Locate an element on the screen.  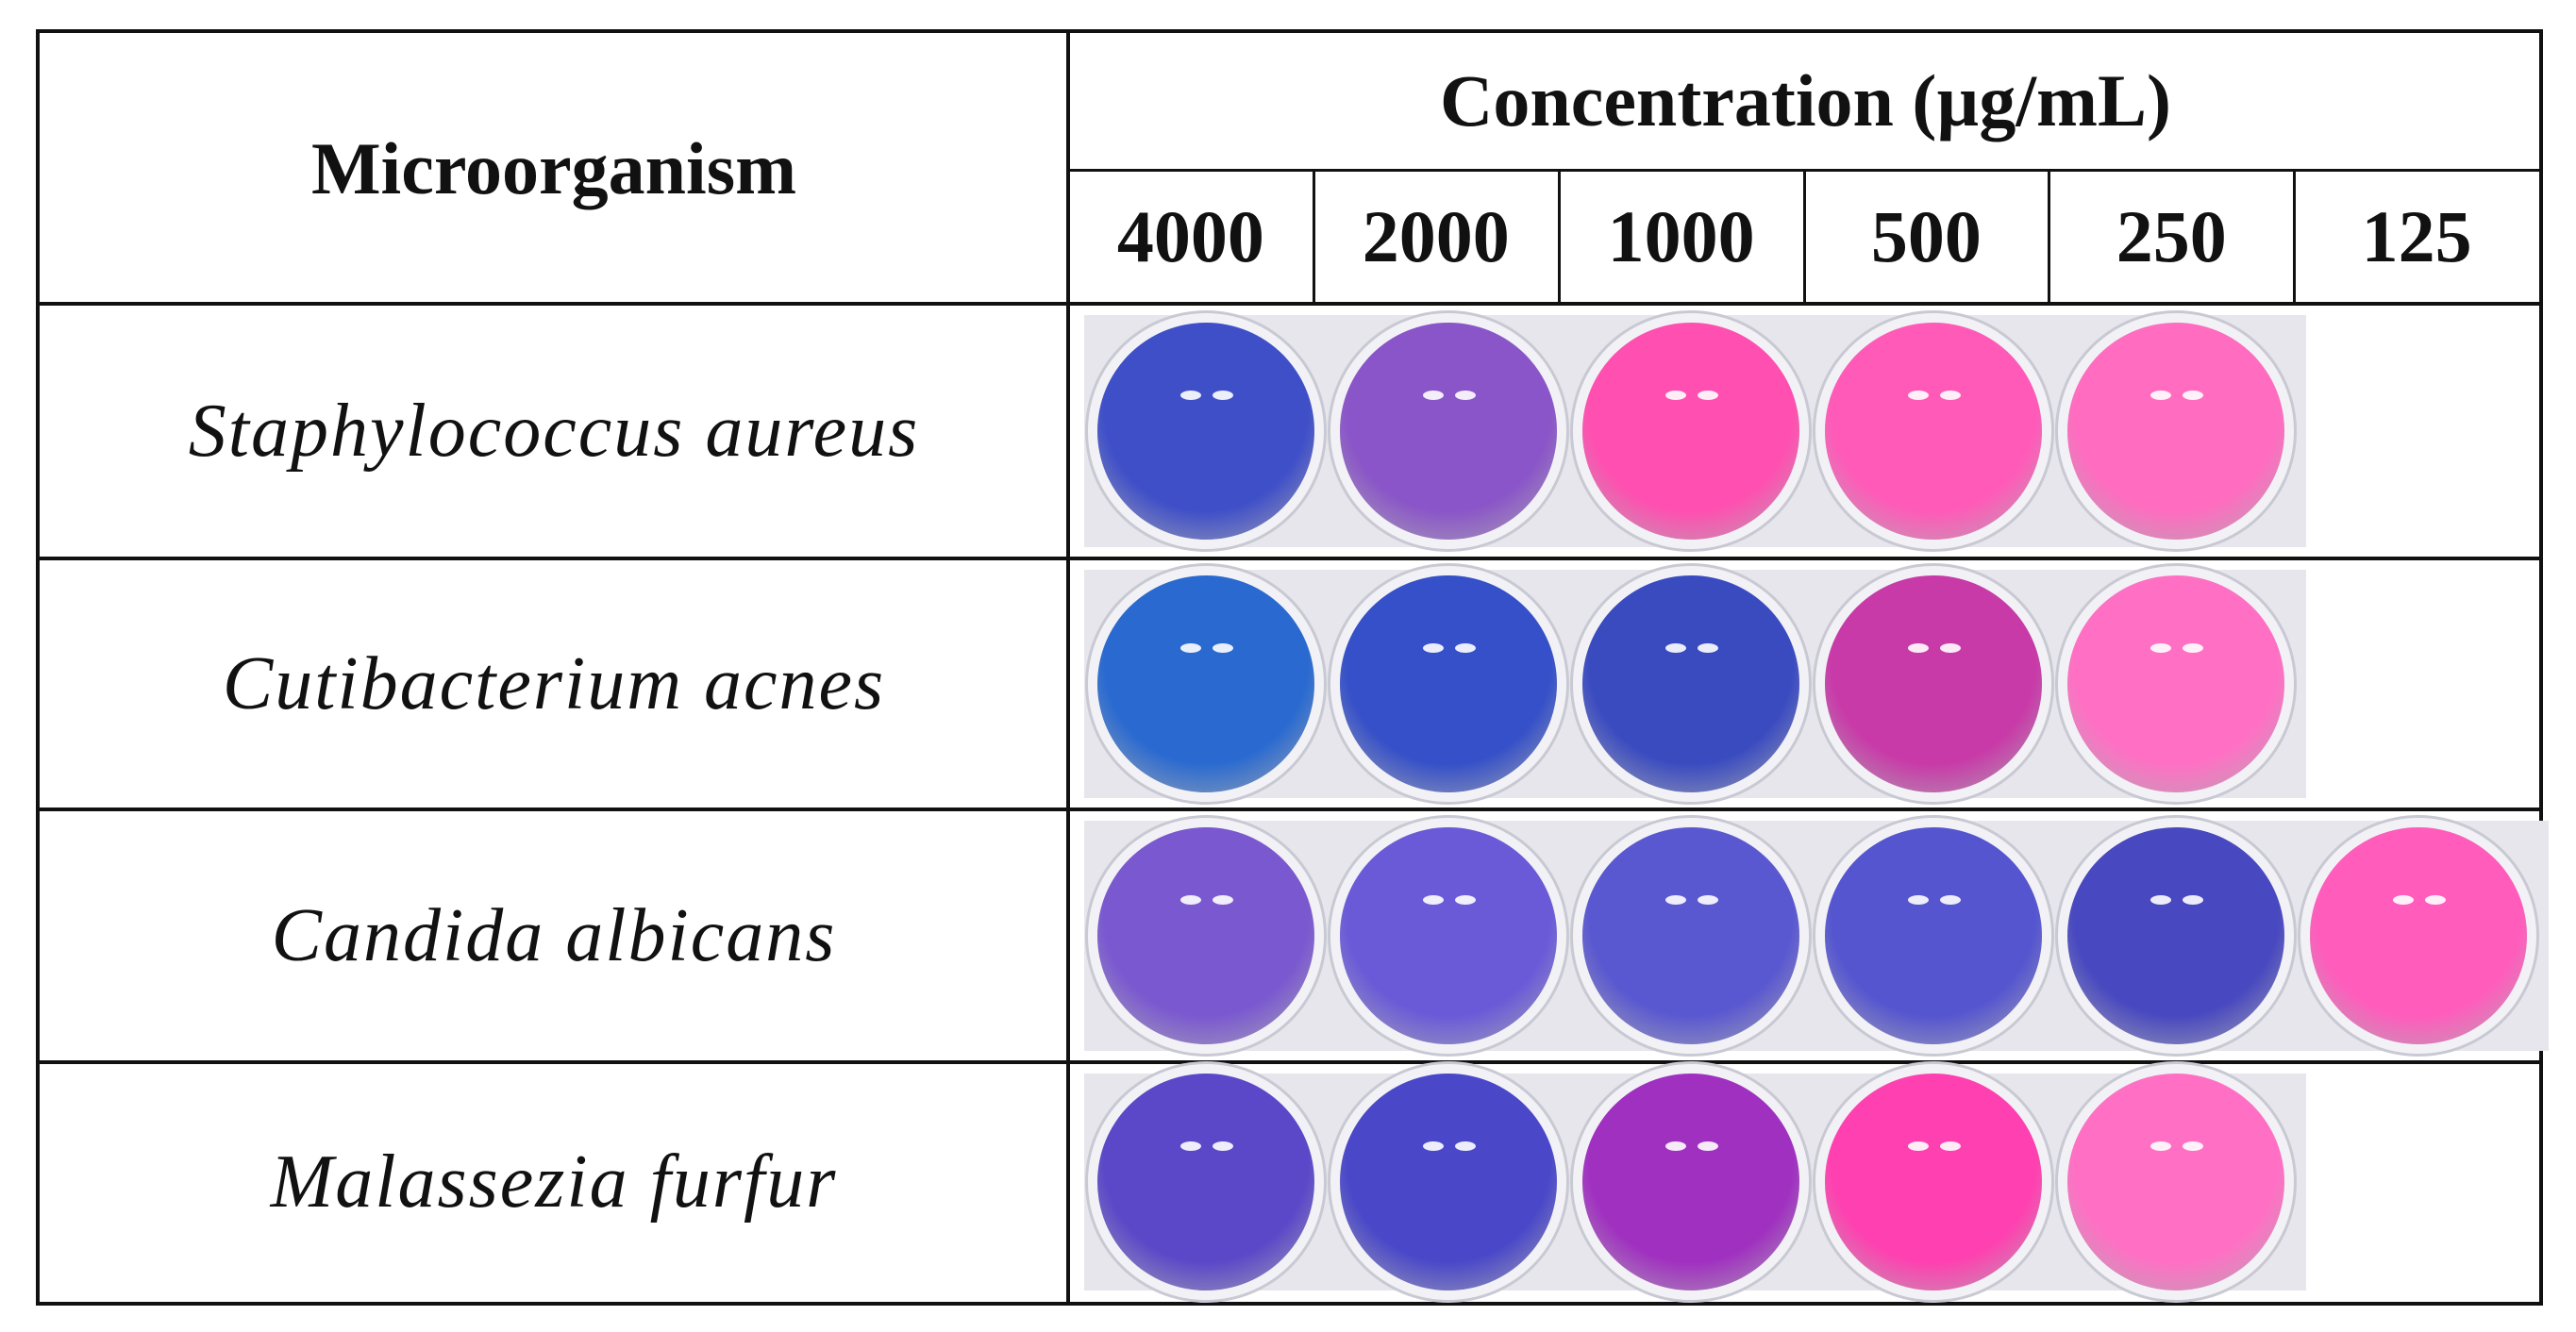
concentration: 4000 is located at coordinates (1190, 235).